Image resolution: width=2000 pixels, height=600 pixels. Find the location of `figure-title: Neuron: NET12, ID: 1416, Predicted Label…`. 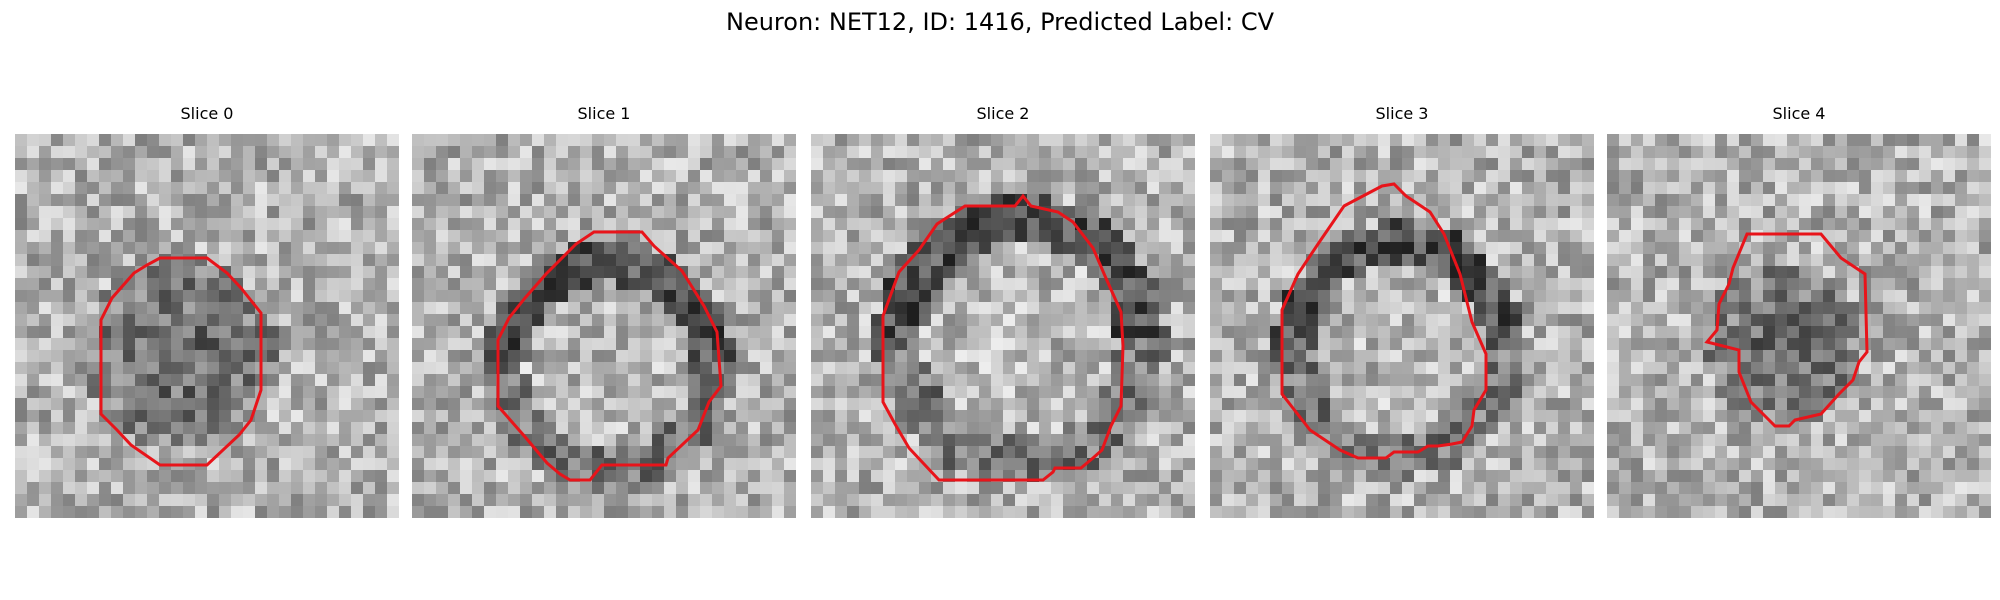

figure-title: Neuron: NET12, ID: 1416, Predicted Label… is located at coordinates (1000, 22).